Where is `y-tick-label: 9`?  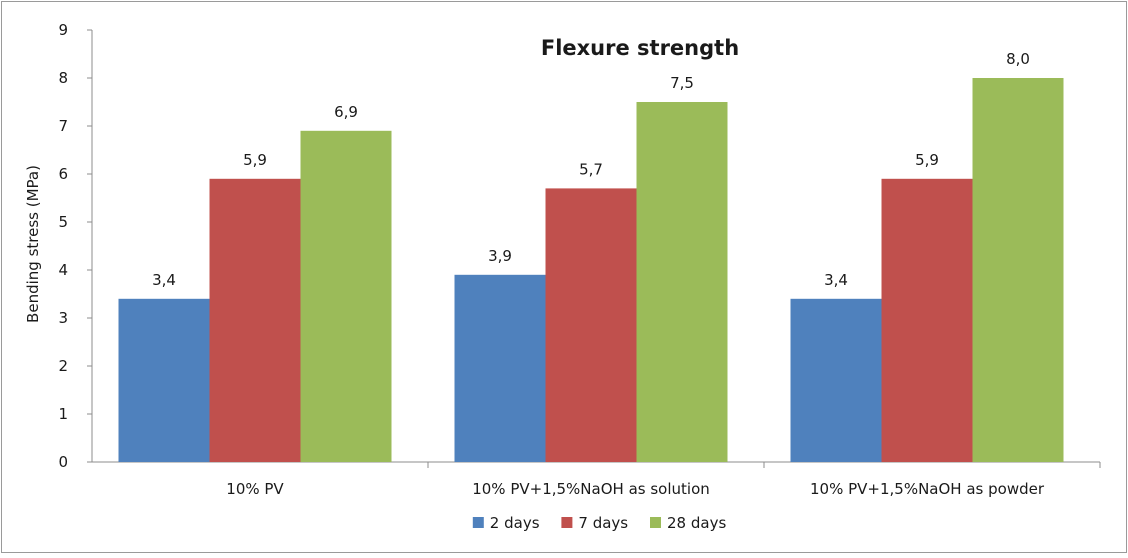 y-tick-label: 9 is located at coordinates (63, 30).